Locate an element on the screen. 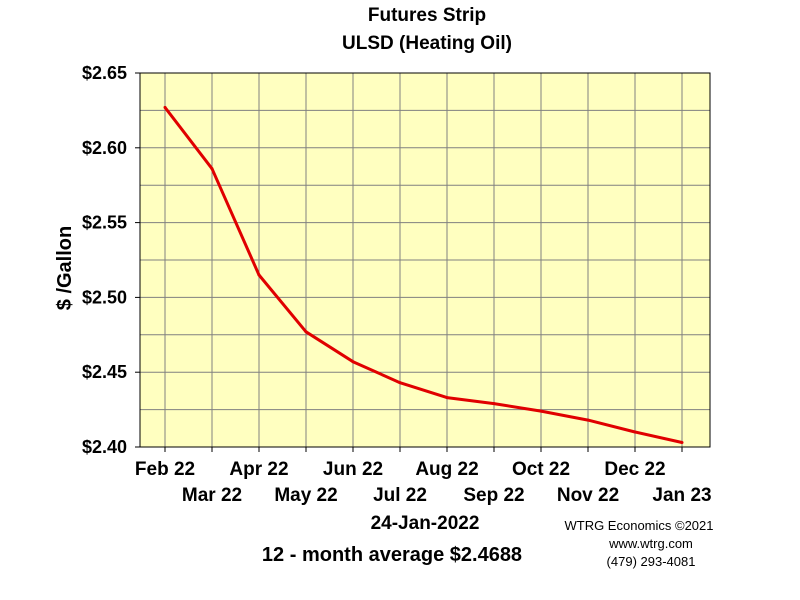 The width and height of the screenshot is (800, 600). credit-phone: (479) 293-4081 is located at coordinates (651, 561).